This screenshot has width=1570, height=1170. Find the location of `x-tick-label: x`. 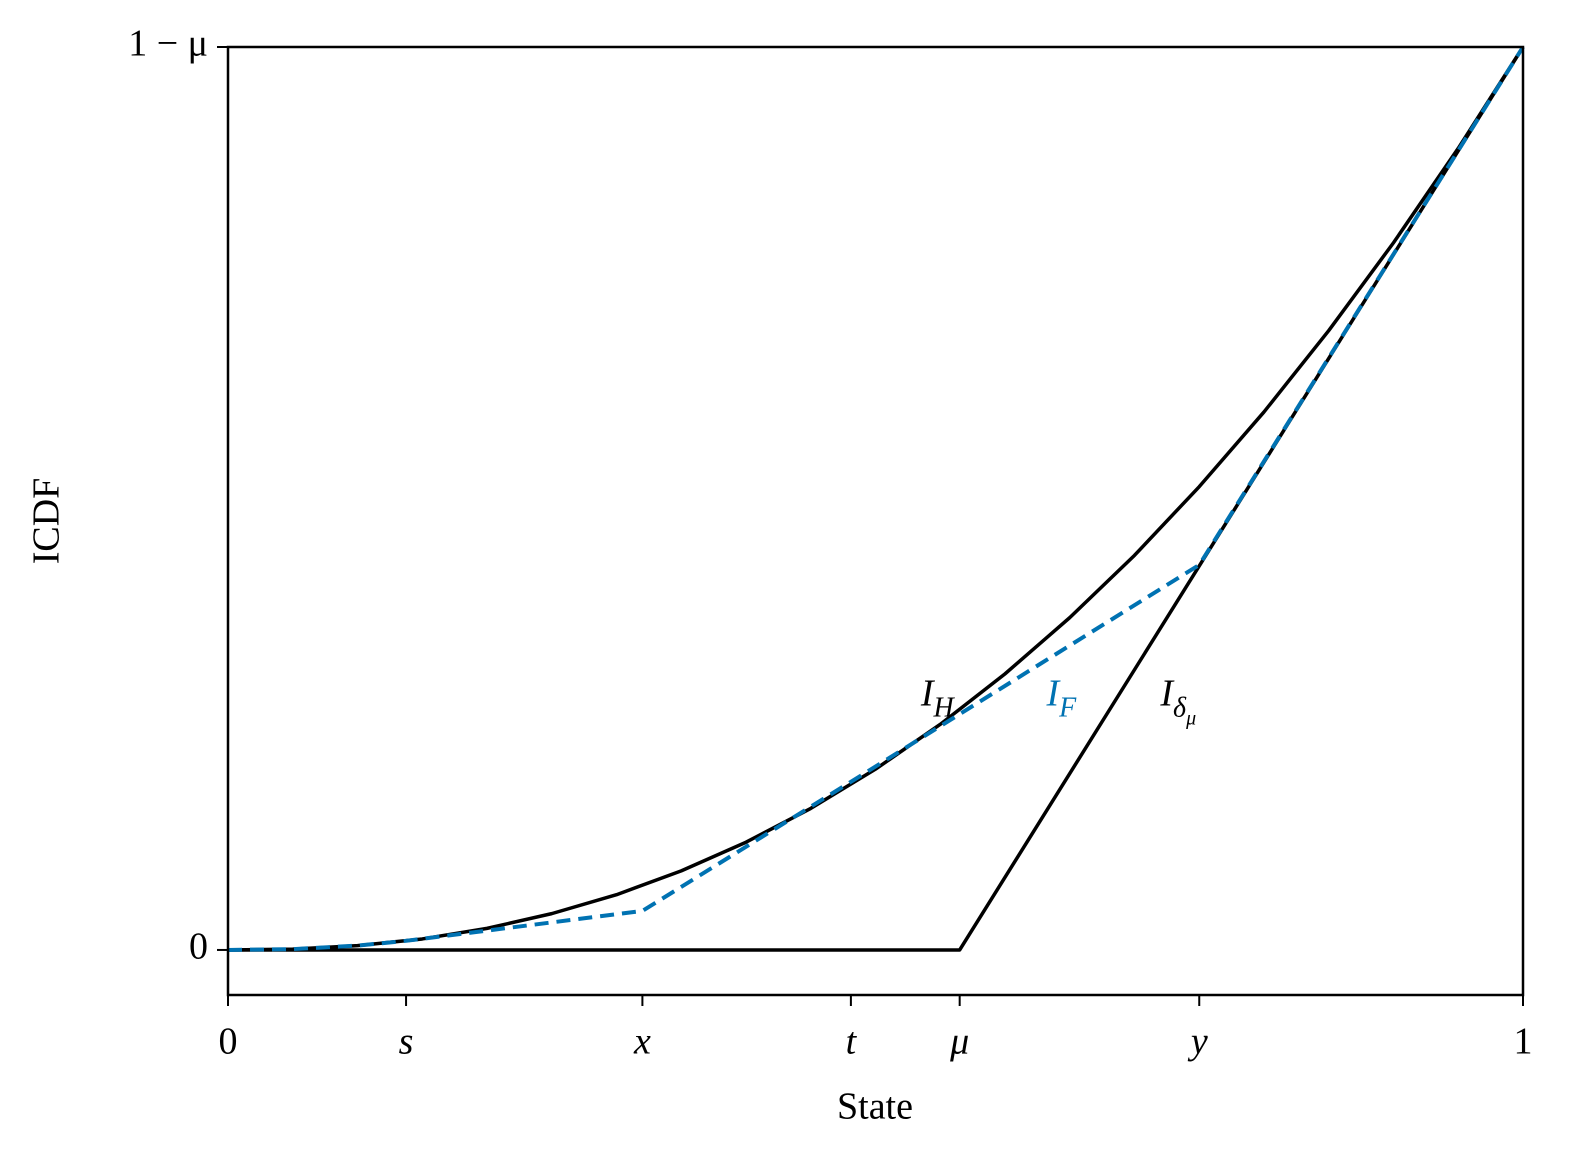

x-tick-label: x is located at coordinates (642, 1042).